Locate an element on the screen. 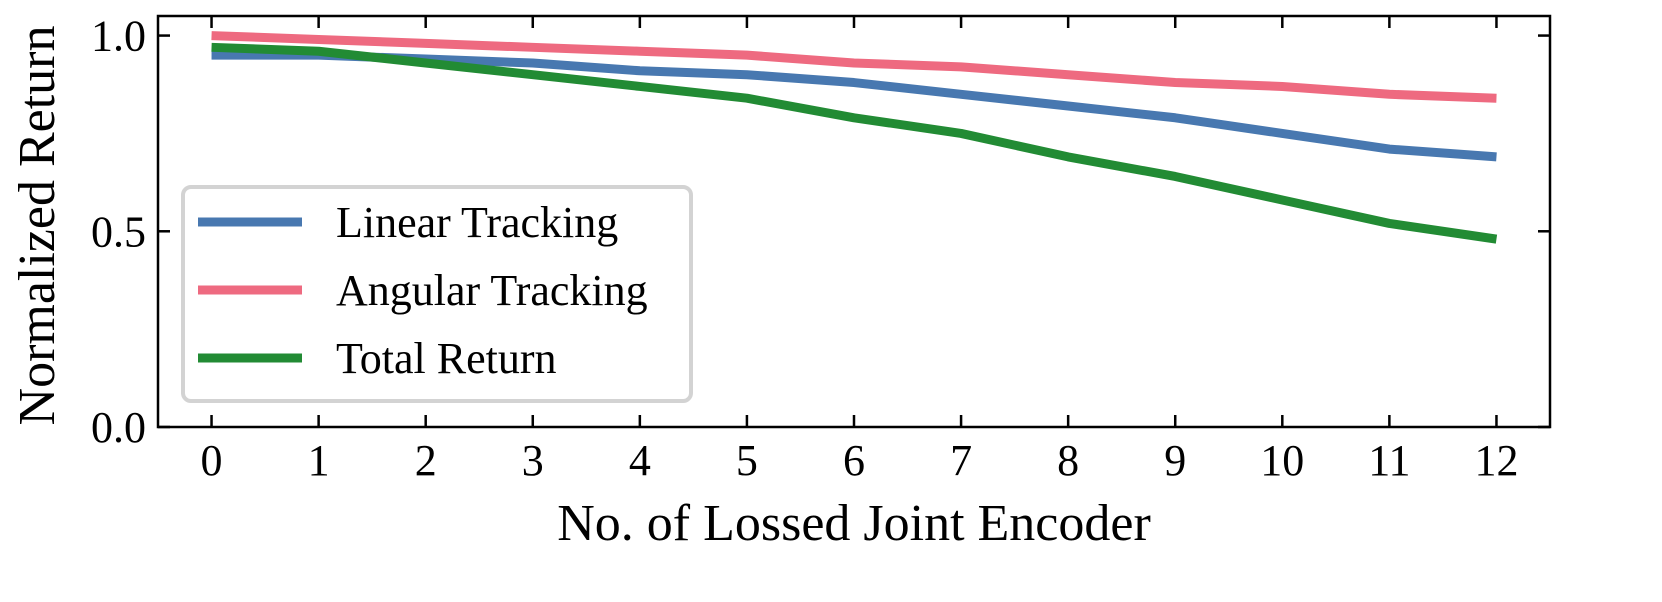 The height and width of the screenshot is (602, 1662). x-axis-label: No. of Lossed Joint Encoder is located at coordinates (854, 523).